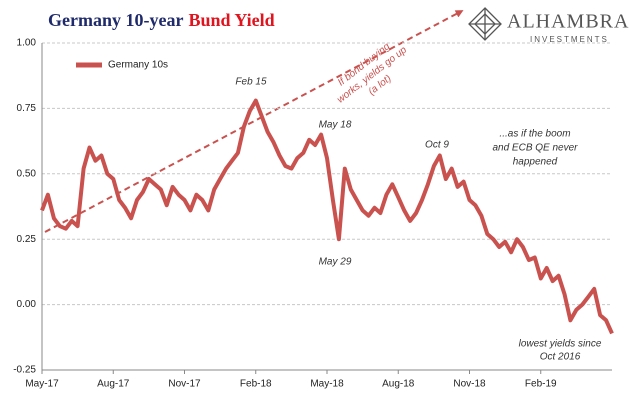 The width and height of the screenshot is (641, 406). I want to click on x-tick-label: May-17, so click(42, 384).